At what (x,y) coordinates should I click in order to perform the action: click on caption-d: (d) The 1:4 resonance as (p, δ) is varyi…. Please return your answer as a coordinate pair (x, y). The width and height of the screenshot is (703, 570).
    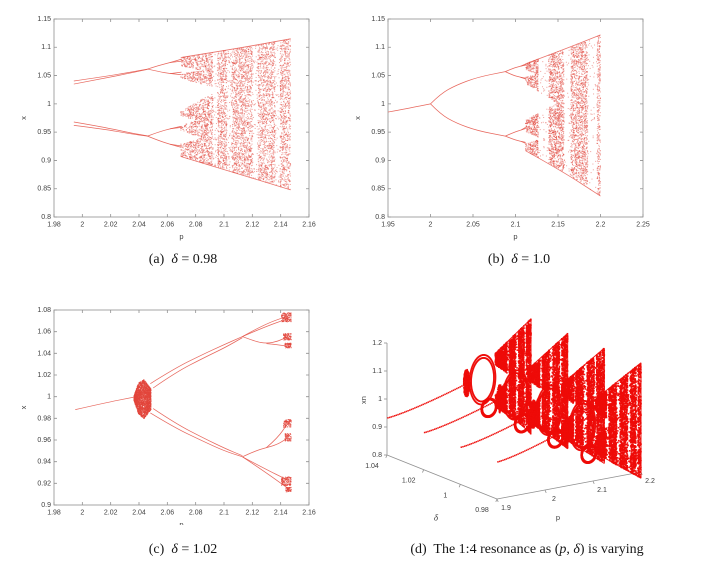
    Looking at the image, I should click on (527, 549).